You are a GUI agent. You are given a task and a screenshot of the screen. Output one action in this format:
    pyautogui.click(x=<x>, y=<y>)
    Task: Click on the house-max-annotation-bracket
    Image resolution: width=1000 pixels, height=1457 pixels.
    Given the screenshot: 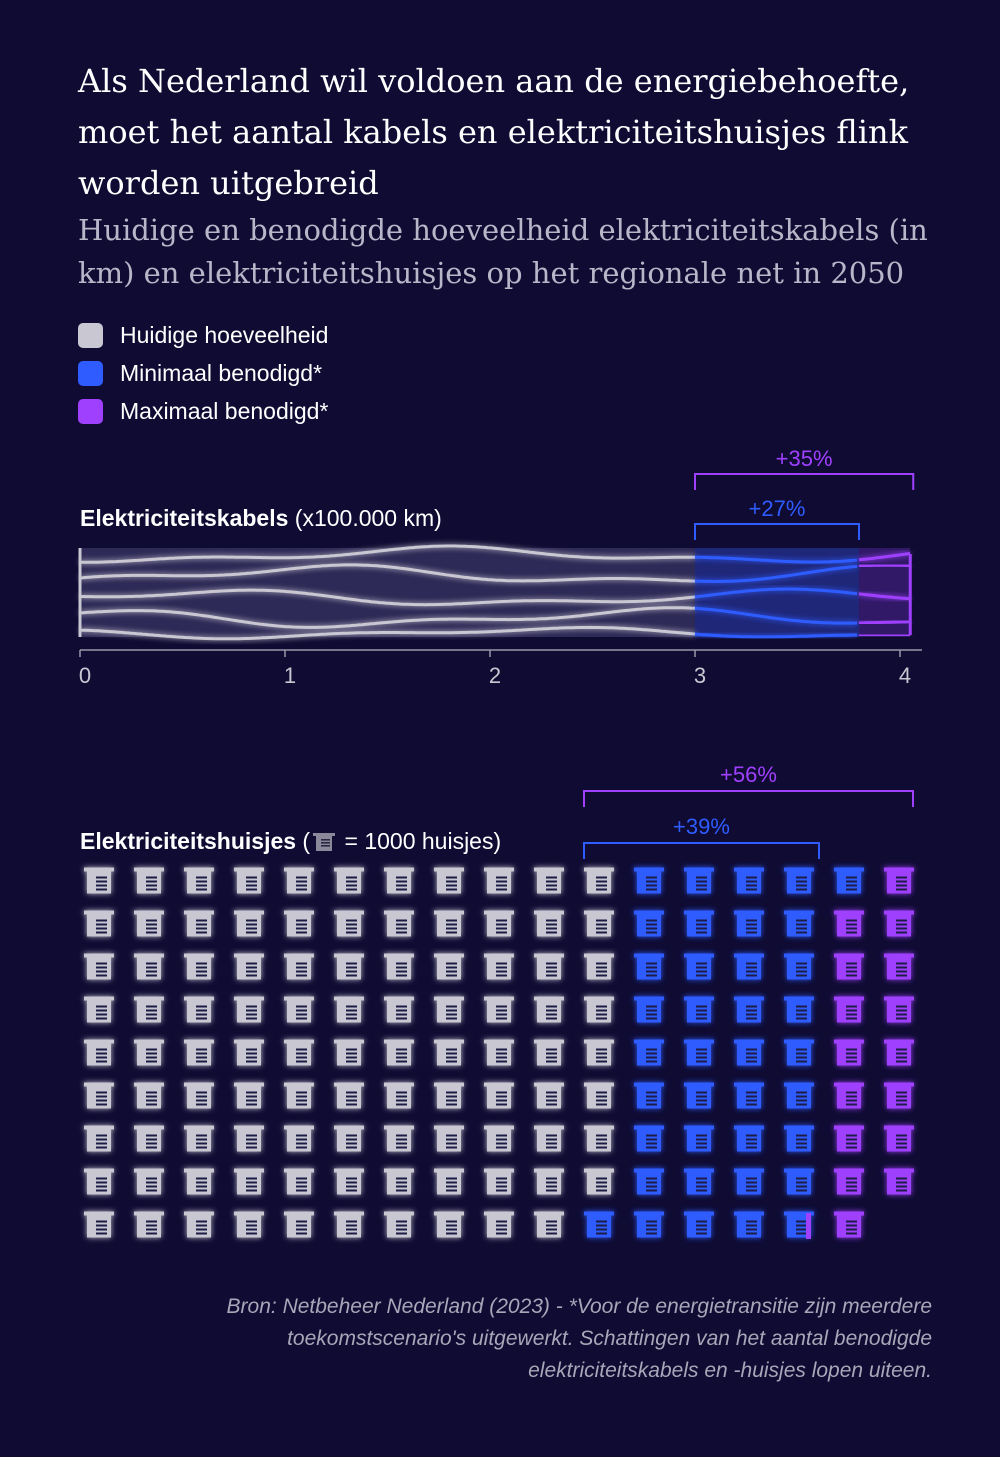 What is the action you would take?
    pyautogui.click(x=748, y=798)
    